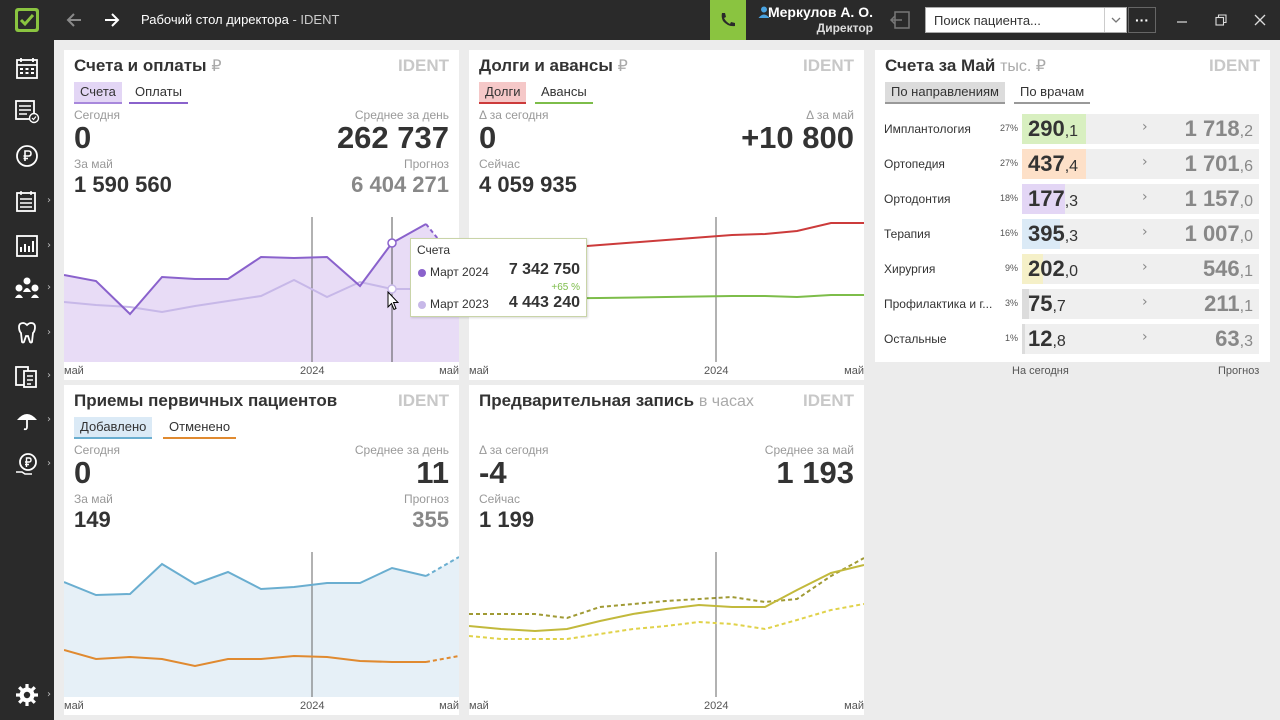  I want to click on direction-name: Имплантология, so click(927, 129).